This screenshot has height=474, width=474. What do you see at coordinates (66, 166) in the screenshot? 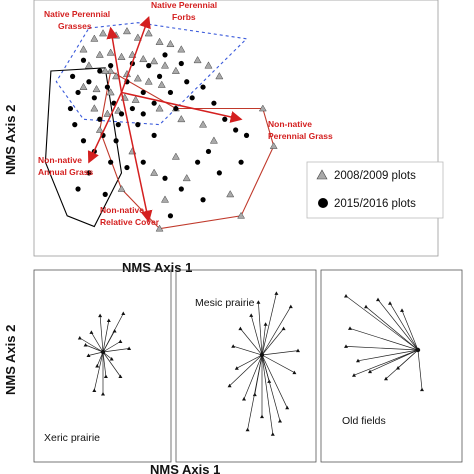
I see `vector-label-non-native-annual-grass: Non-native Annual Grass` at bounding box center [66, 166].